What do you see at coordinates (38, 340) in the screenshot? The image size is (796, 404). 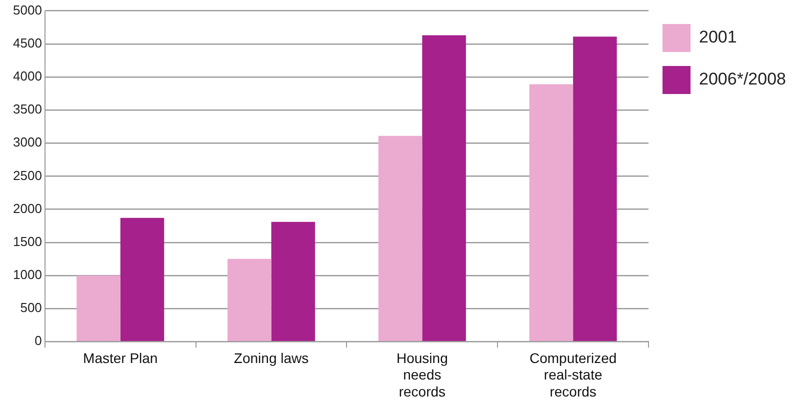 I see `y-tick-label: 0` at bounding box center [38, 340].